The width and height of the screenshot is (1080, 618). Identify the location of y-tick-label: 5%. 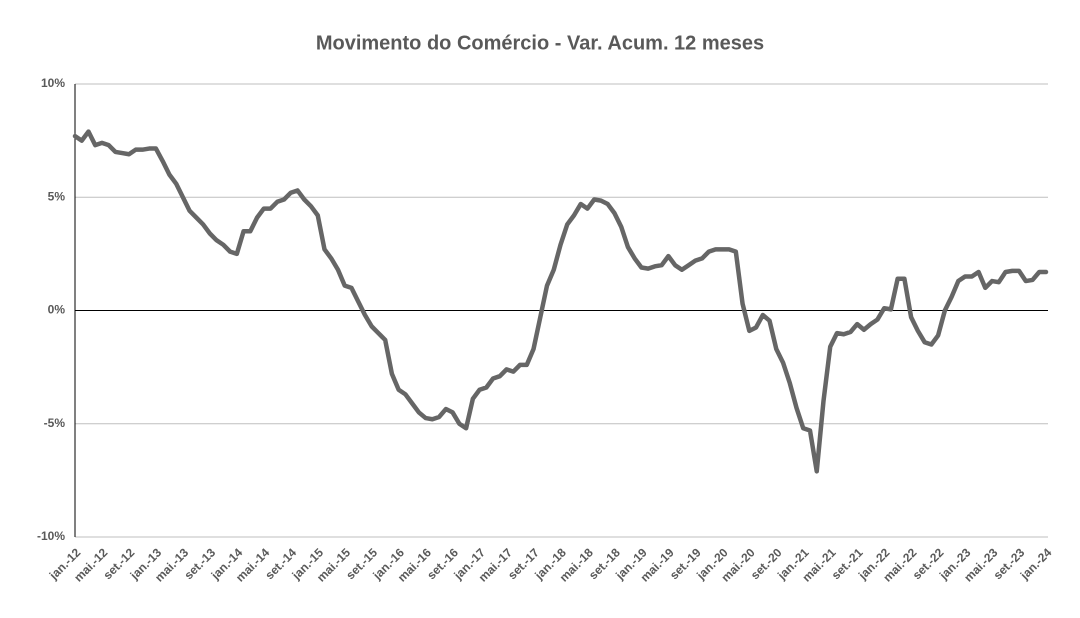
(57, 196).